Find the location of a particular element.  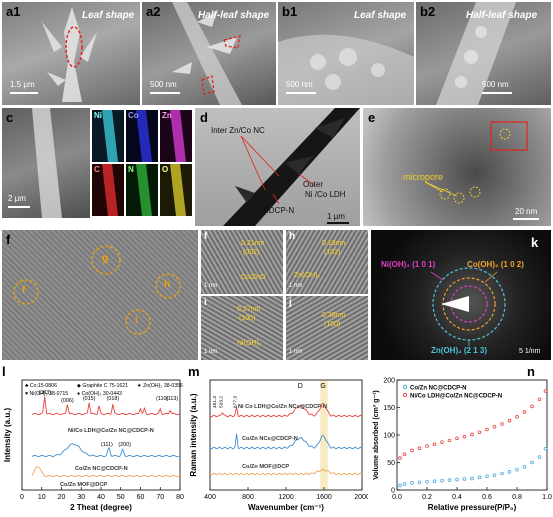

y-axis-label-m: Raman intensity (a.u.) is located at coordinates (193, 434).